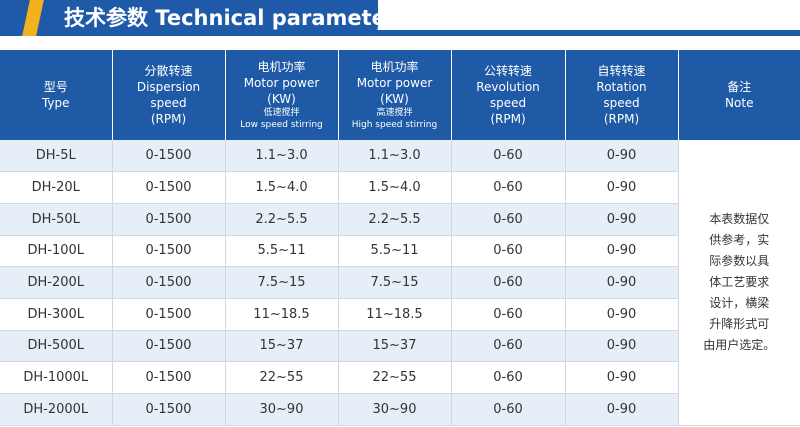  Describe the element at coordinates (281, 113) in the screenshot. I see `header-subline: 低速搅拌` at that location.